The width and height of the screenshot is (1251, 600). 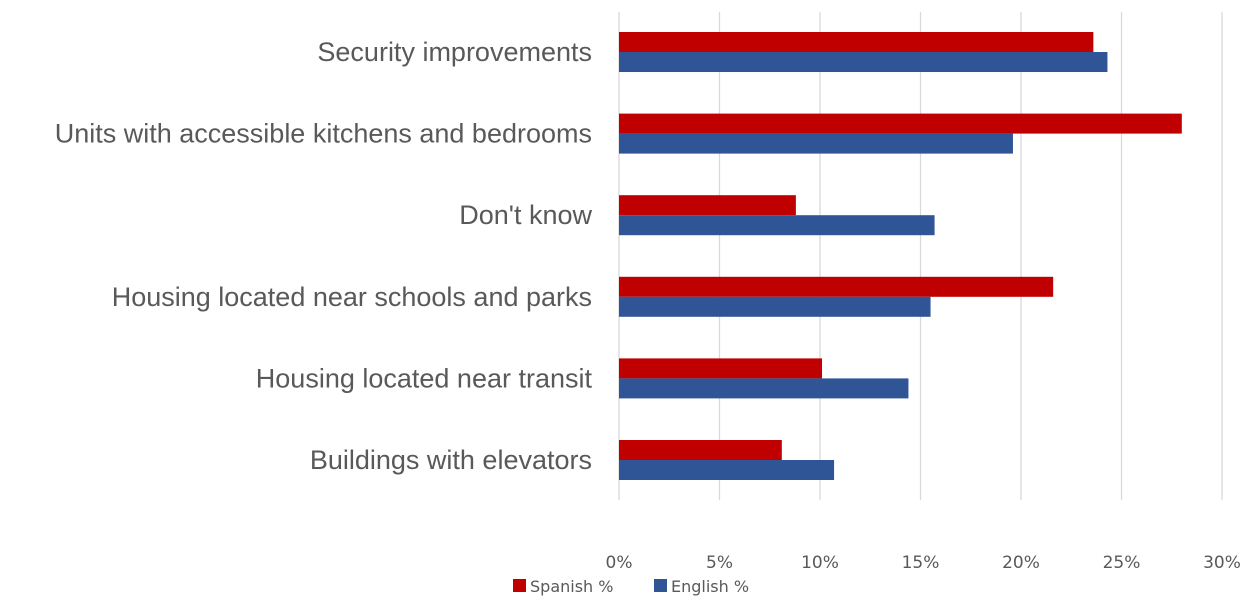 I want to click on category-label: Buildings with elevators, so click(x=451, y=460).